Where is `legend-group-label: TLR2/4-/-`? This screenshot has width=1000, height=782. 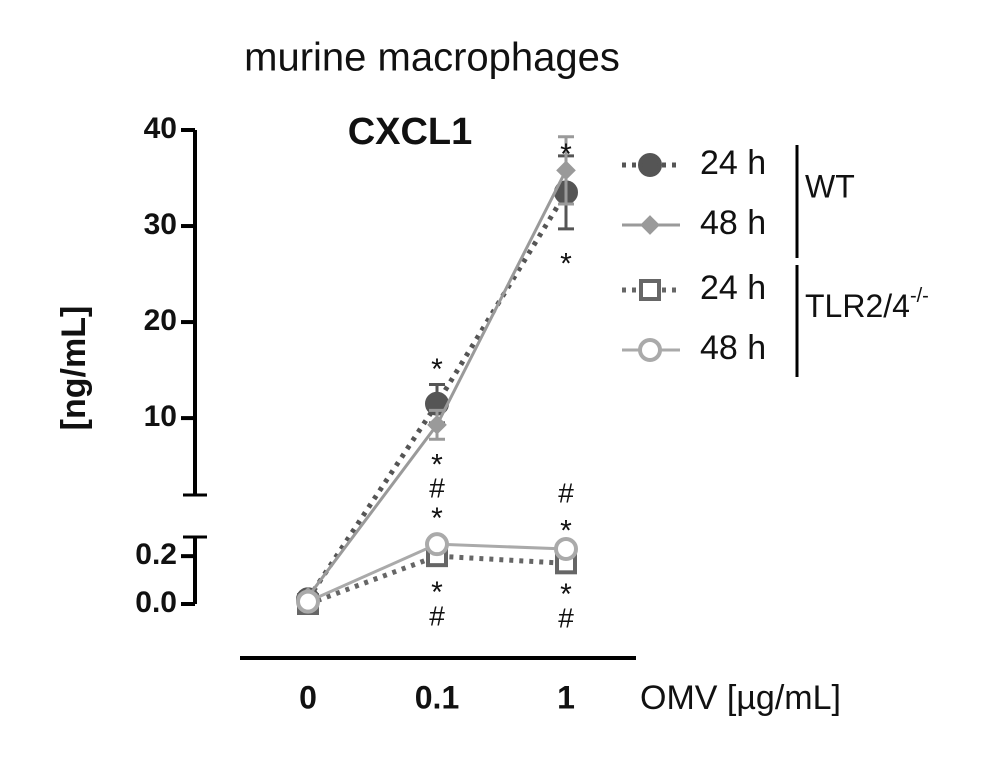
legend-group-label: TLR2/4-/- is located at coordinates (867, 304).